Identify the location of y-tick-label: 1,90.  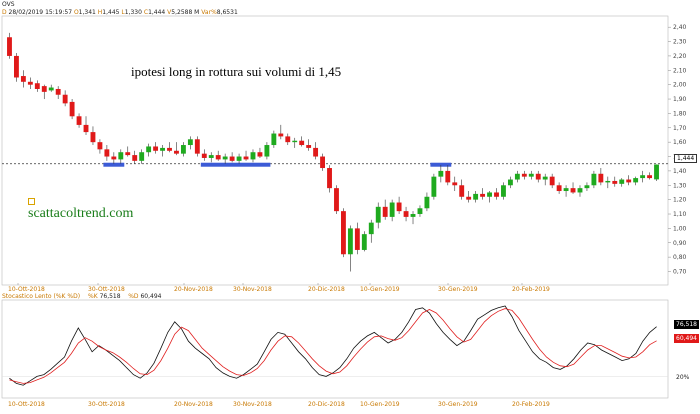
(680, 99).